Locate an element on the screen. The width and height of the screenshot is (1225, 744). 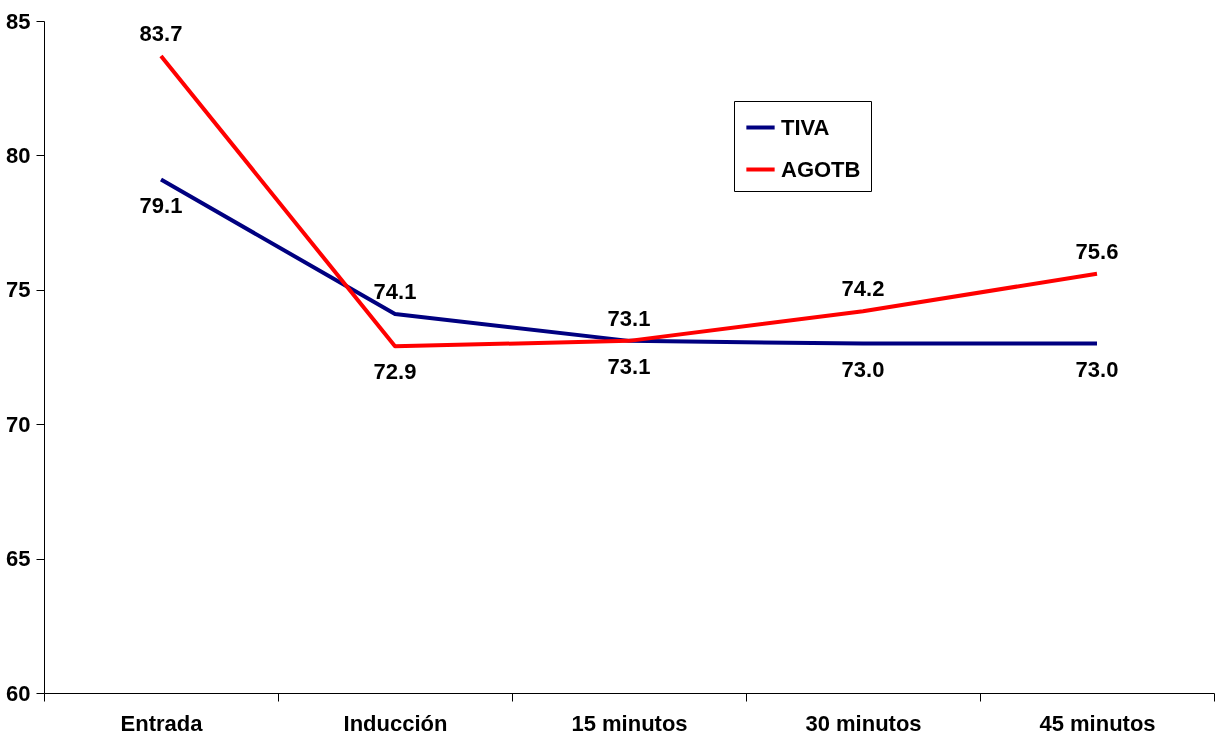
y-tick-label: 70 is located at coordinates (18, 424).